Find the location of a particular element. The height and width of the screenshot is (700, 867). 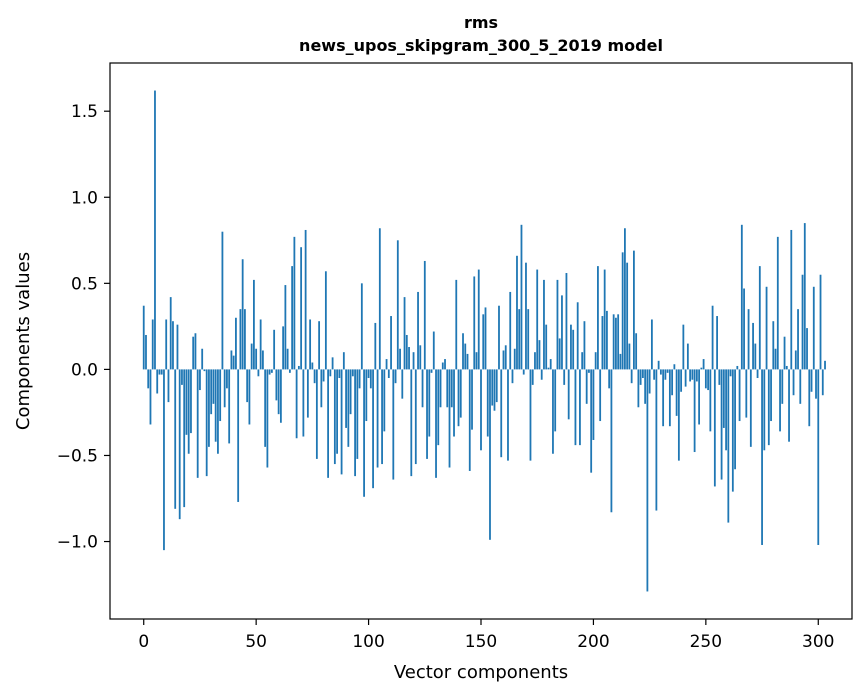

y-tick-label: 1.5 is located at coordinates (84, 112).